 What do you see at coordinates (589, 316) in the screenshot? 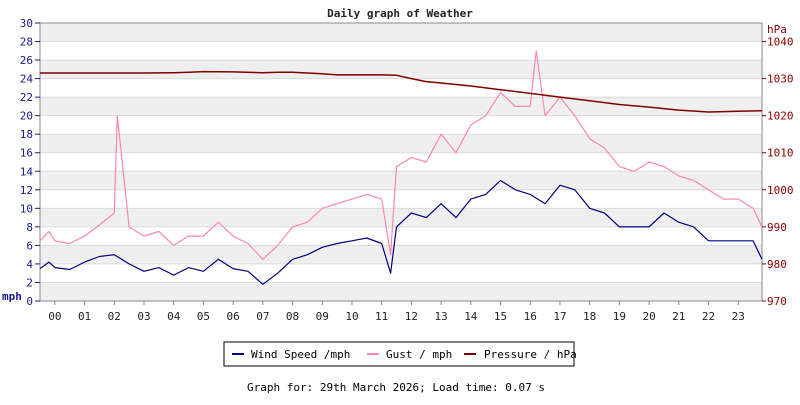
I see `x-tick-label: 18` at bounding box center [589, 316].